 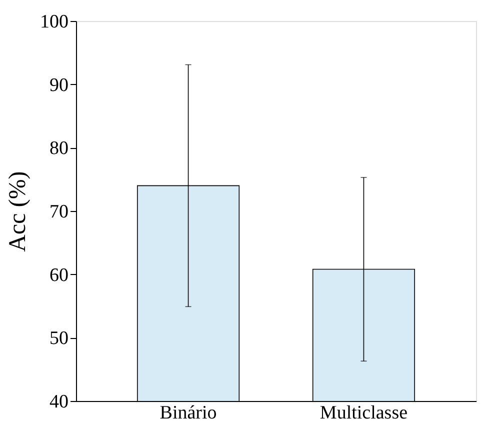 What do you see at coordinates (18, 211) in the screenshot?
I see `y-axis-title: Acc (%)` at bounding box center [18, 211].